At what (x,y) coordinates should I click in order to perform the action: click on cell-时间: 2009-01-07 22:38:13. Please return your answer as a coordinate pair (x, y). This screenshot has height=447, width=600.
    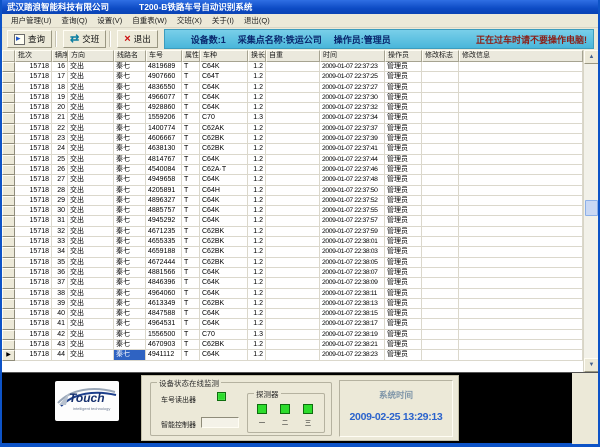
    Looking at the image, I should click on (352, 304).